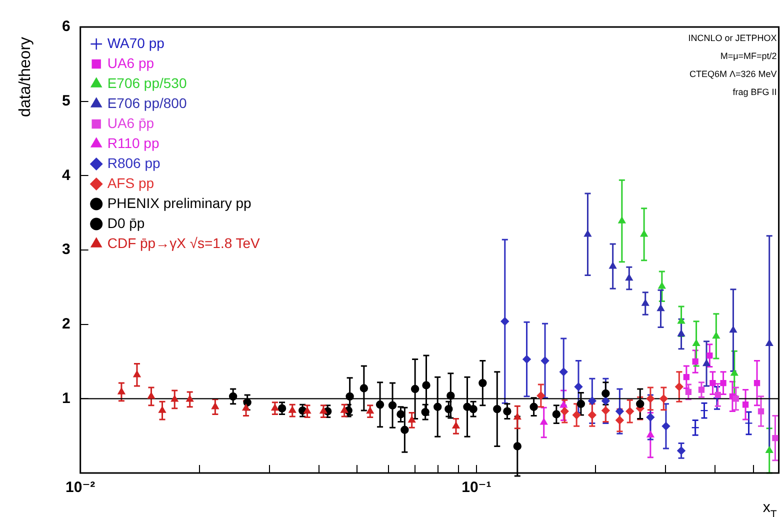 This screenshot has height=517, width=784. I want to click on y-axis-title: data/theory, so click(25, 77).